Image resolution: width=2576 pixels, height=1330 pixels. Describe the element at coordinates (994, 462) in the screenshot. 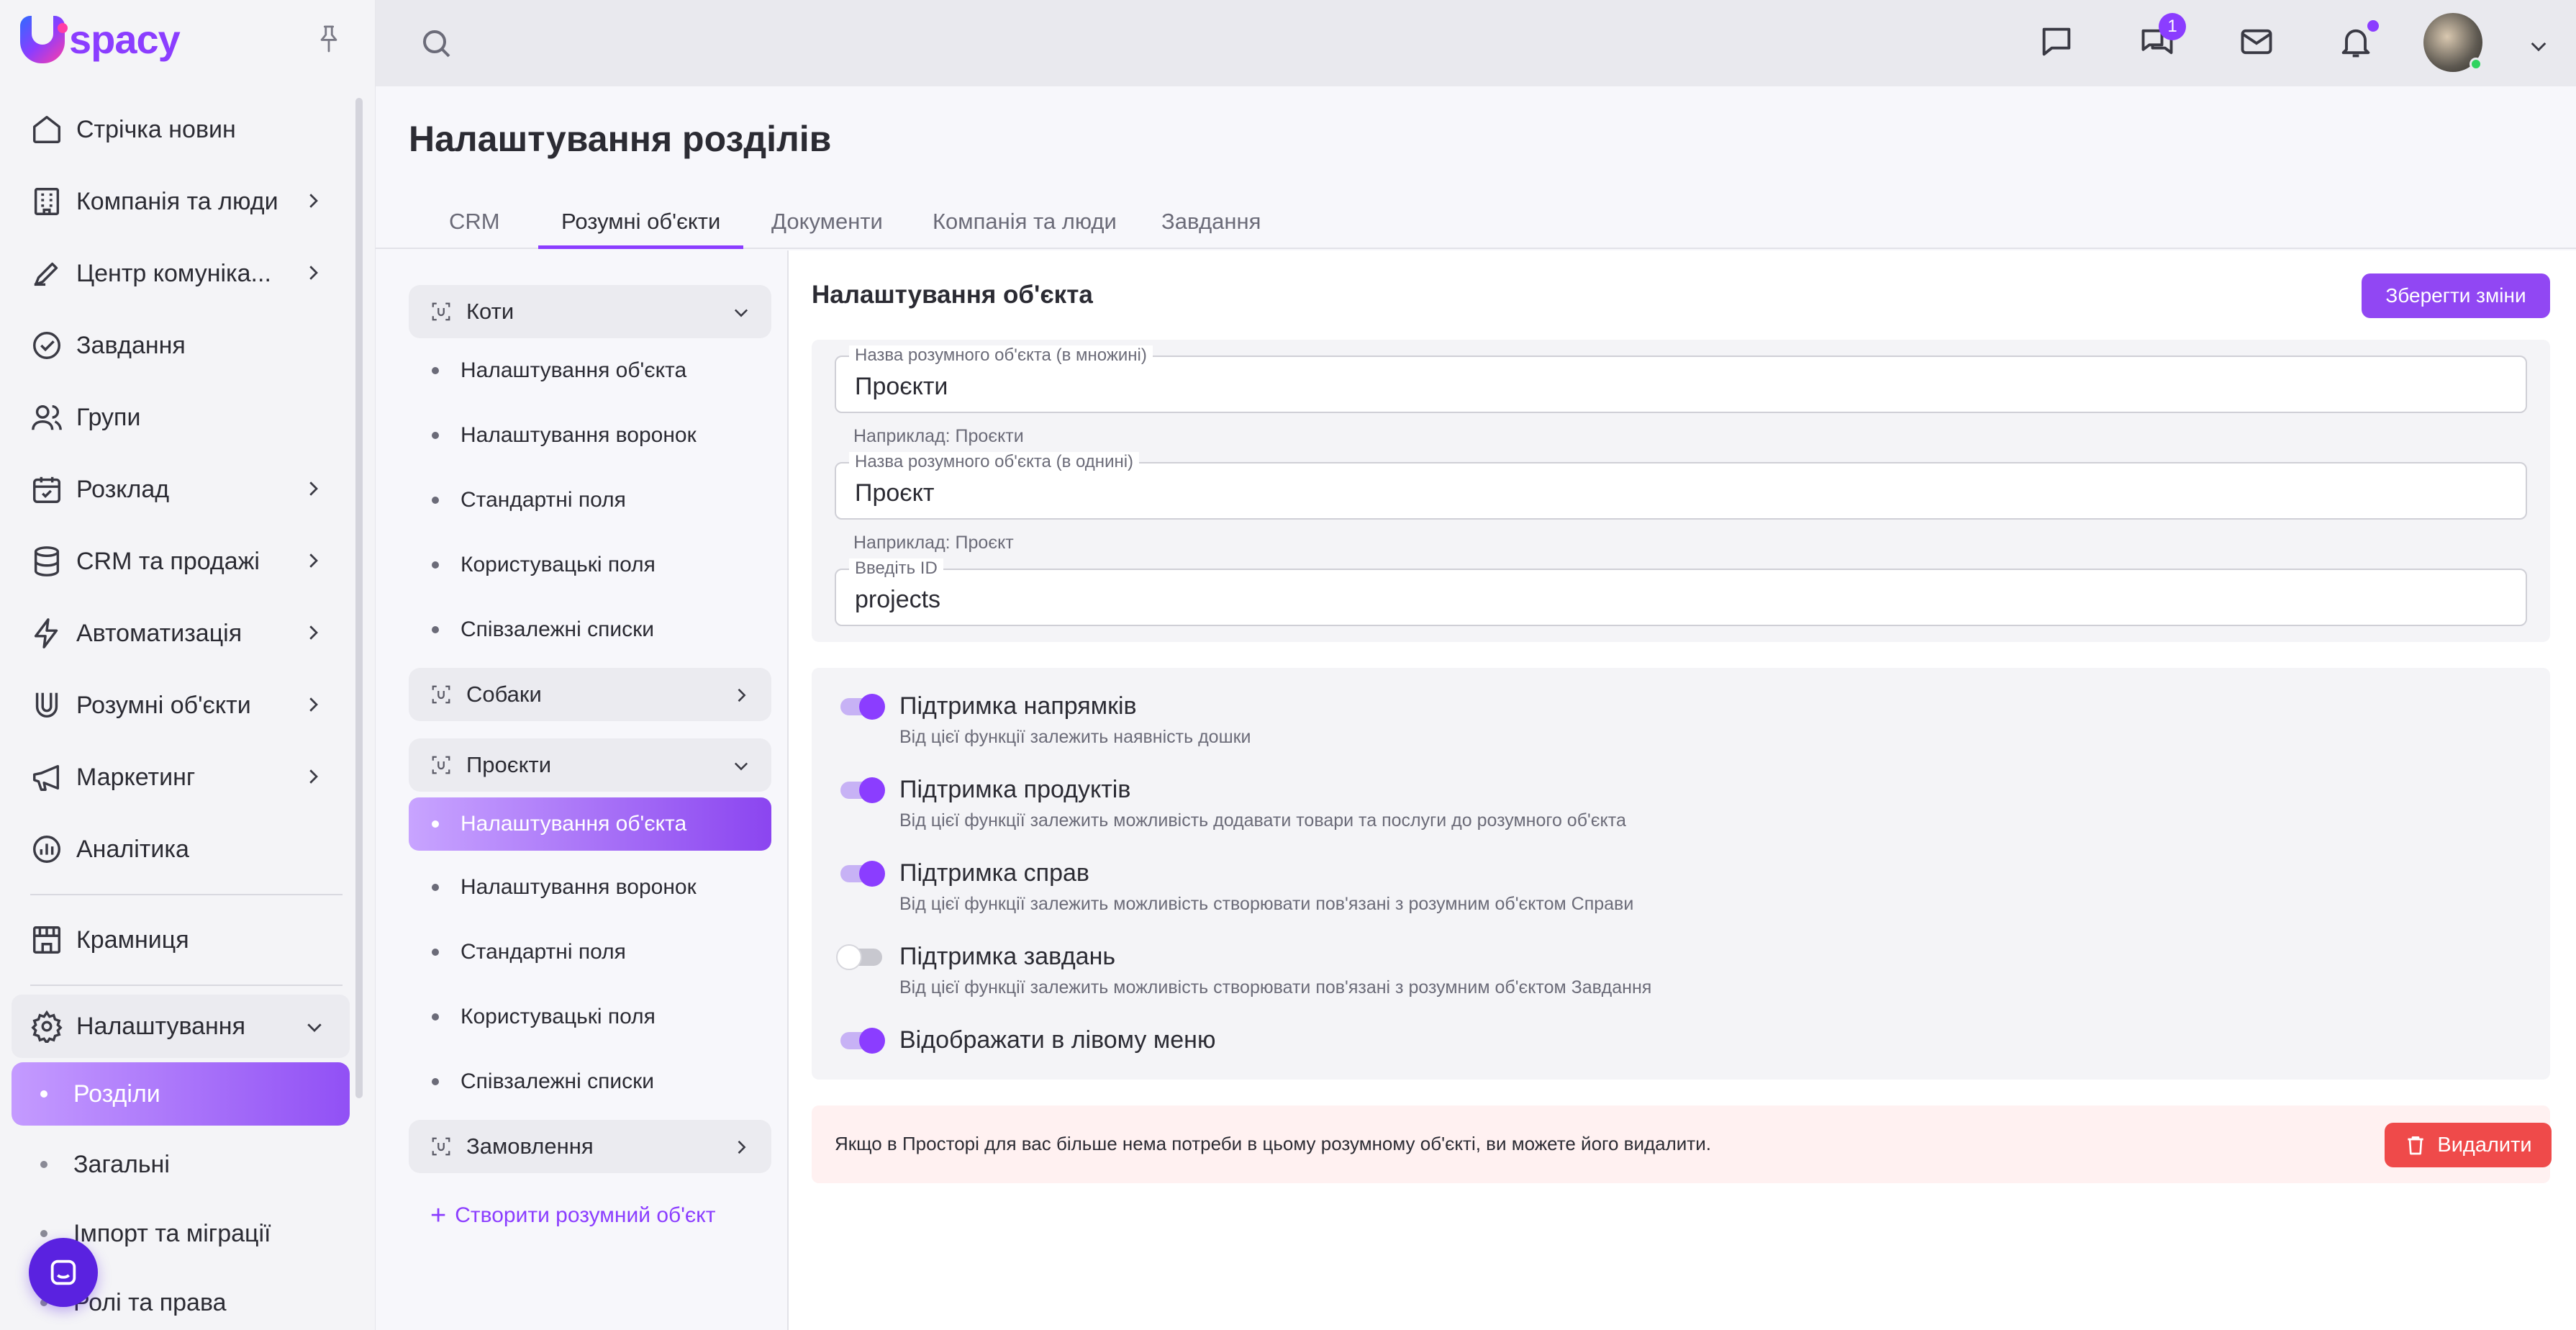

I see `field-label: Назва розумного об'єкта (в однині)` at that location.